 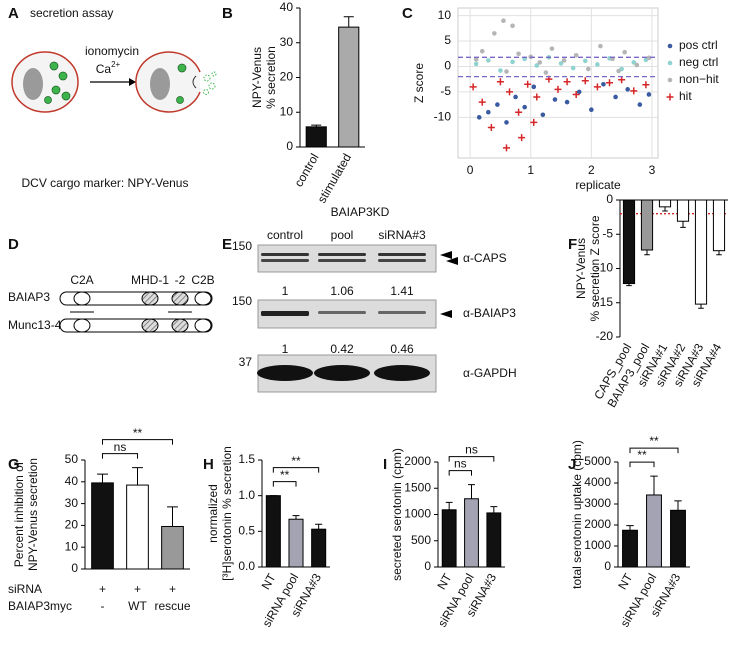 I want to click on y-tick-label: -10, so click(x=443, y=116).